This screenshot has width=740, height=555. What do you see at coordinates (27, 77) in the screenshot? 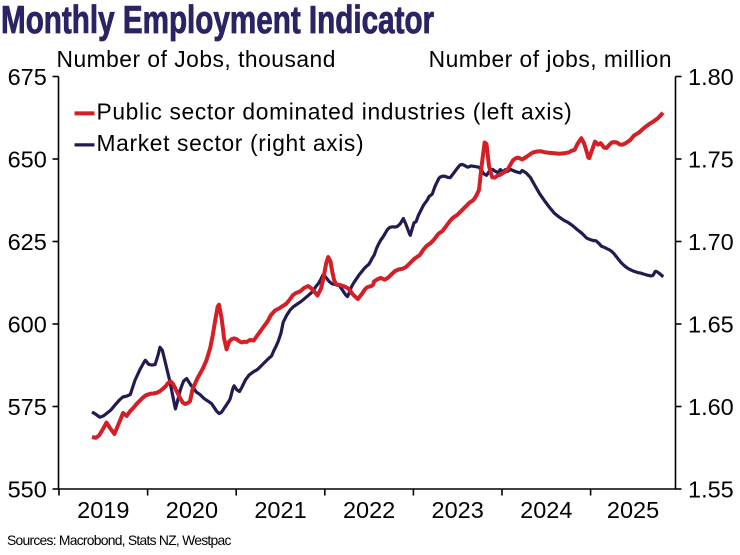
I see `svg-text: 675` at bounding box center [27, 77].